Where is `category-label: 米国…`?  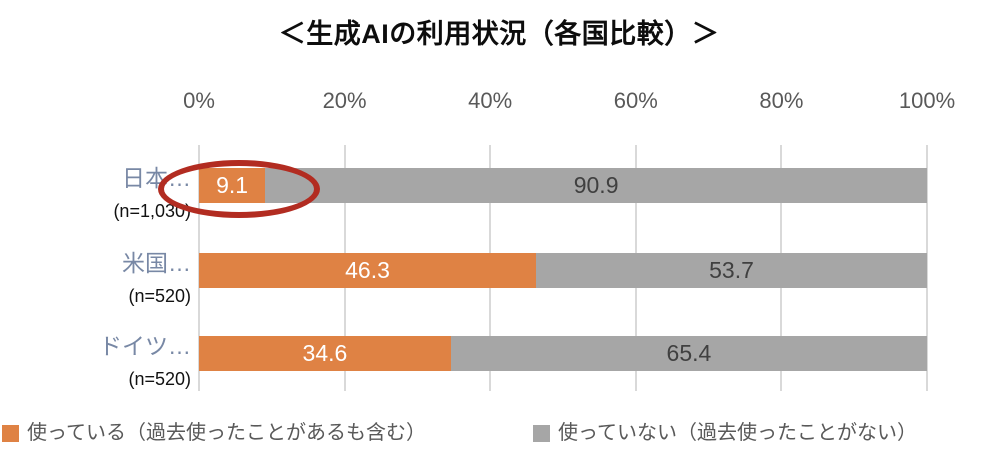 category-label: 米国… is located at coordinates (156, 263).